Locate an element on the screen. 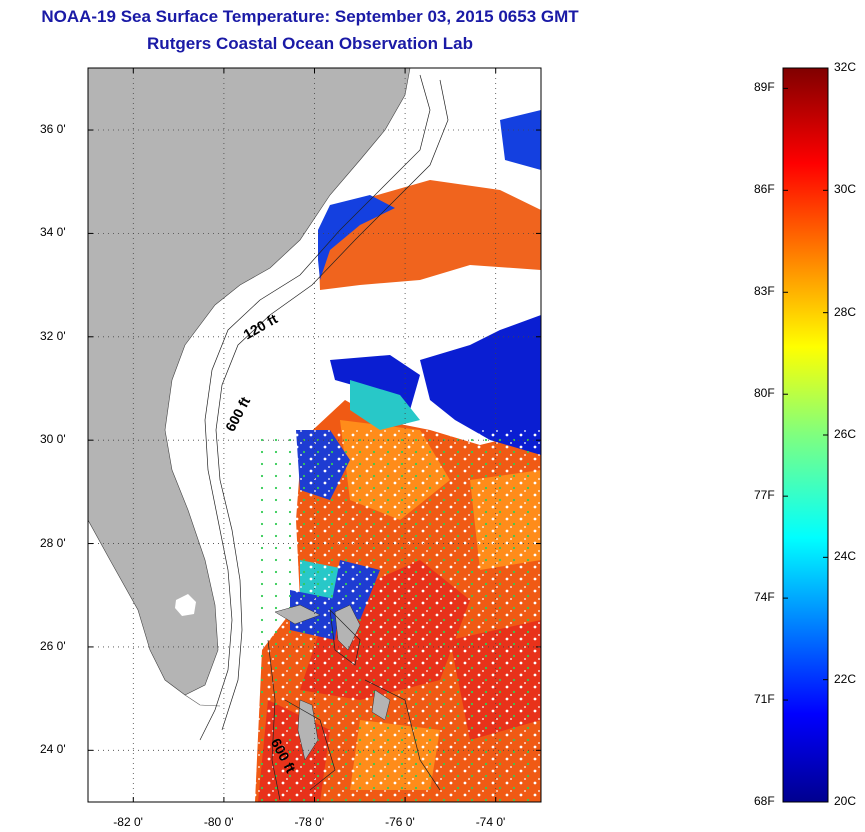 The width and height of the screenshot is (865, 832). colorbar-fahrenheit-label: 71F is located at coordinates (764, 699).